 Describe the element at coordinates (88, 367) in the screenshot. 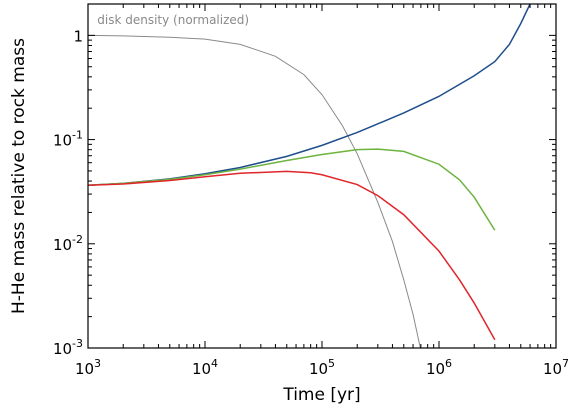

I see `x-tick-label: 10³` at that location.